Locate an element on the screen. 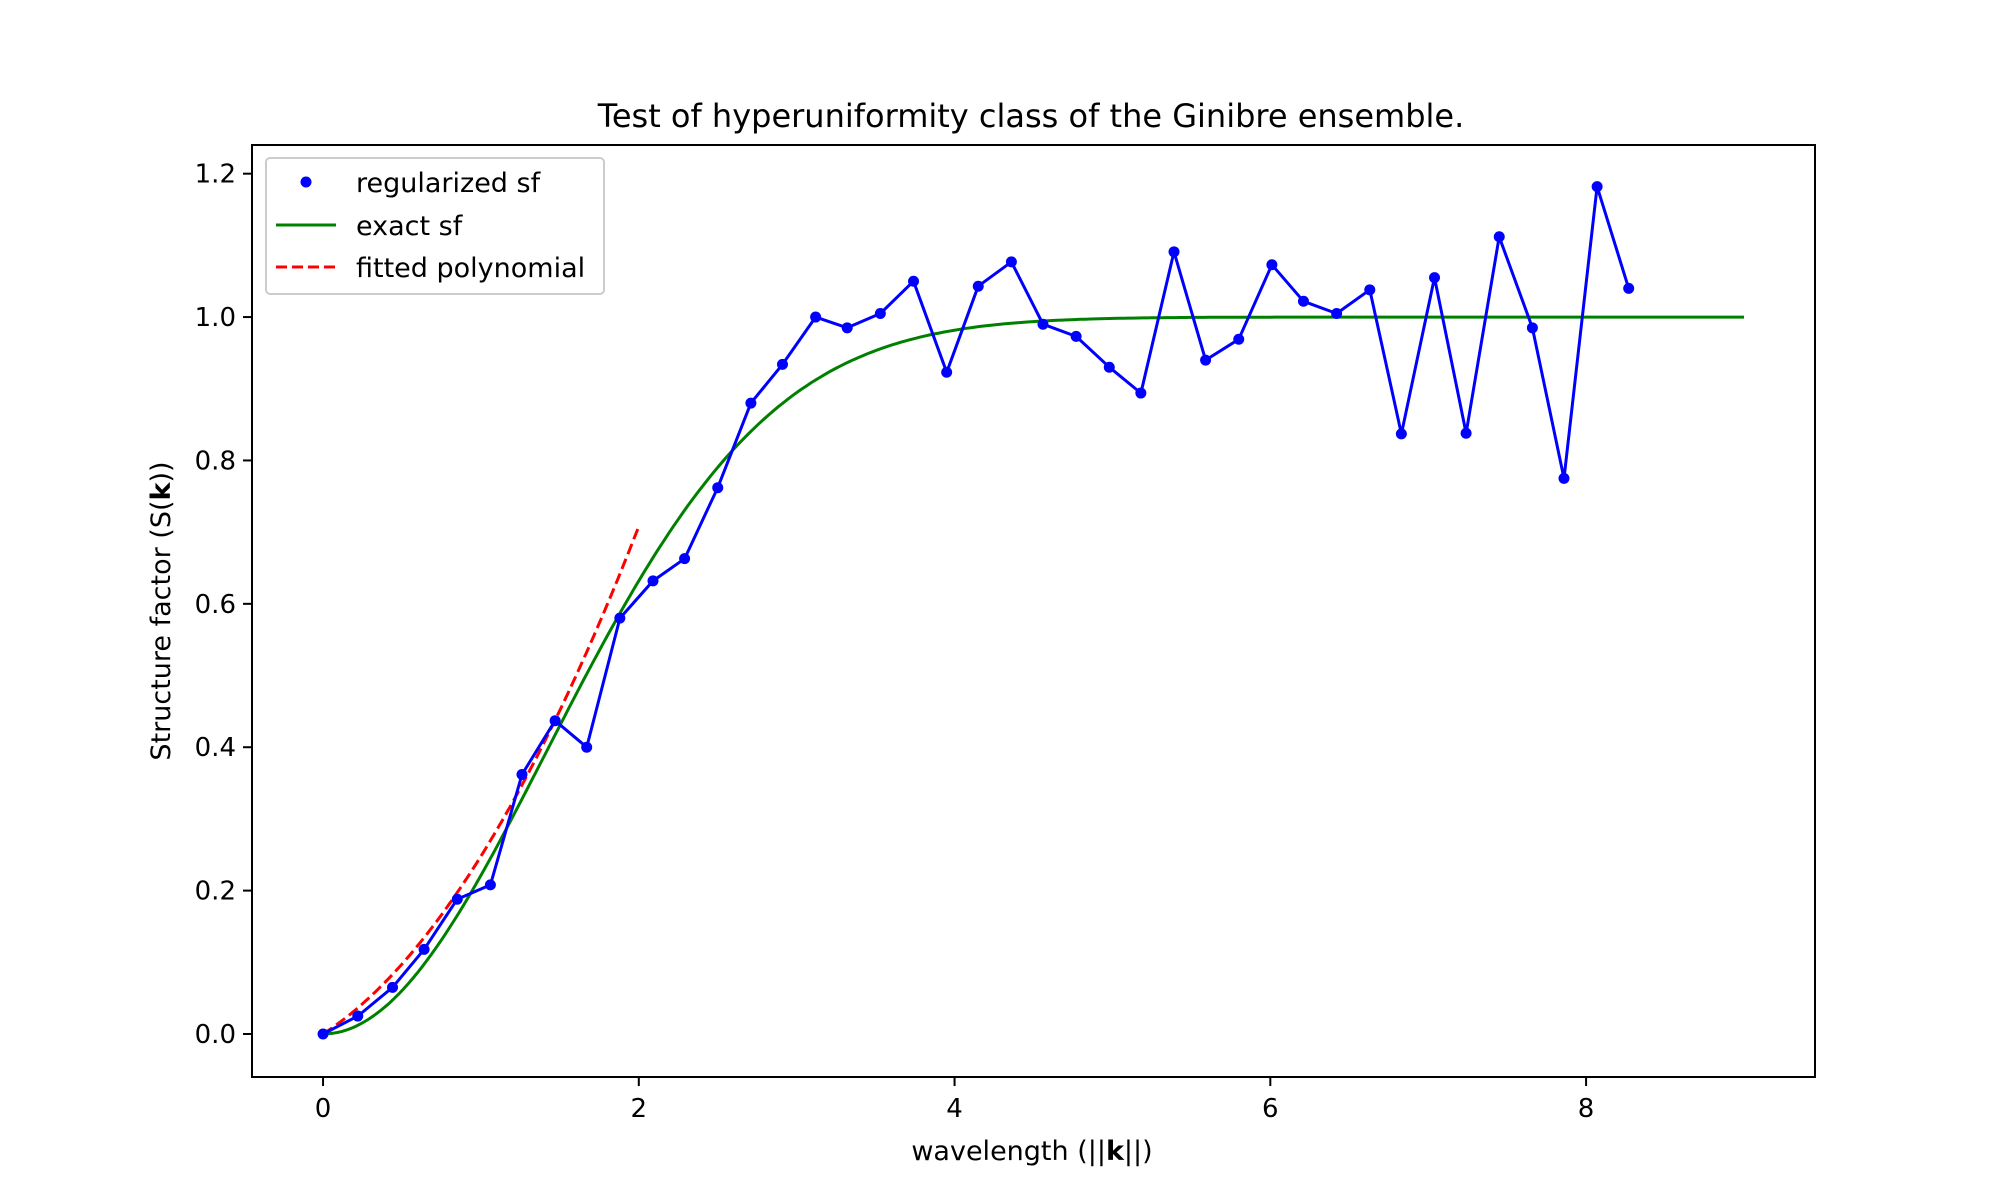 The image size is (2000, 1200). y-axis-label-bold: k is located at coordinates (161, 490).